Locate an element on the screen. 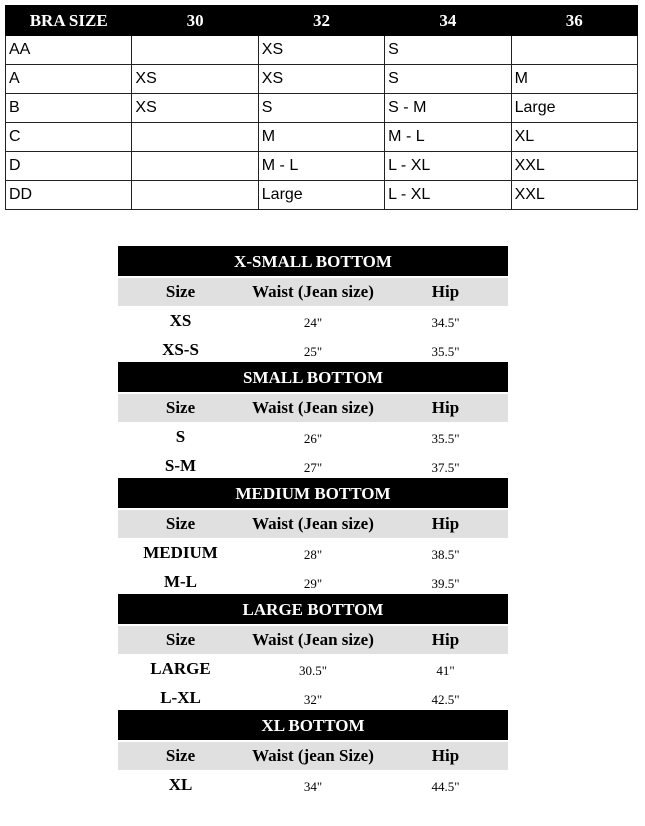  table-row: B XS S S - M Large is located at coordinates (321, 108).